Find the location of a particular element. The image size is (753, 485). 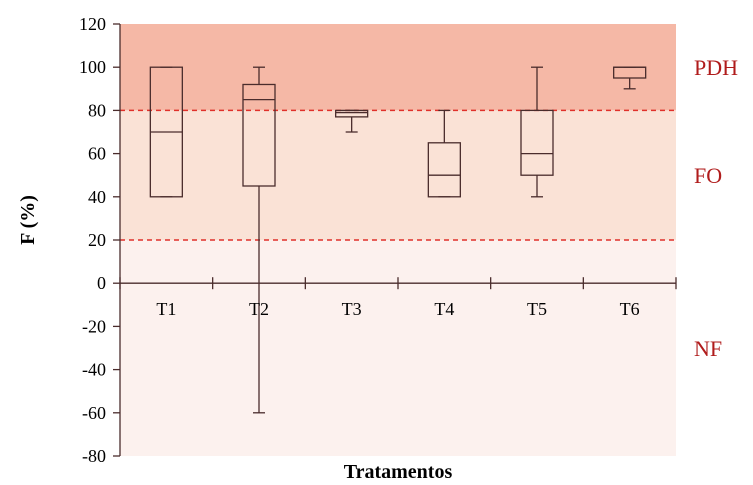

x-category-label: T6 is located at coordinates (630, 309).